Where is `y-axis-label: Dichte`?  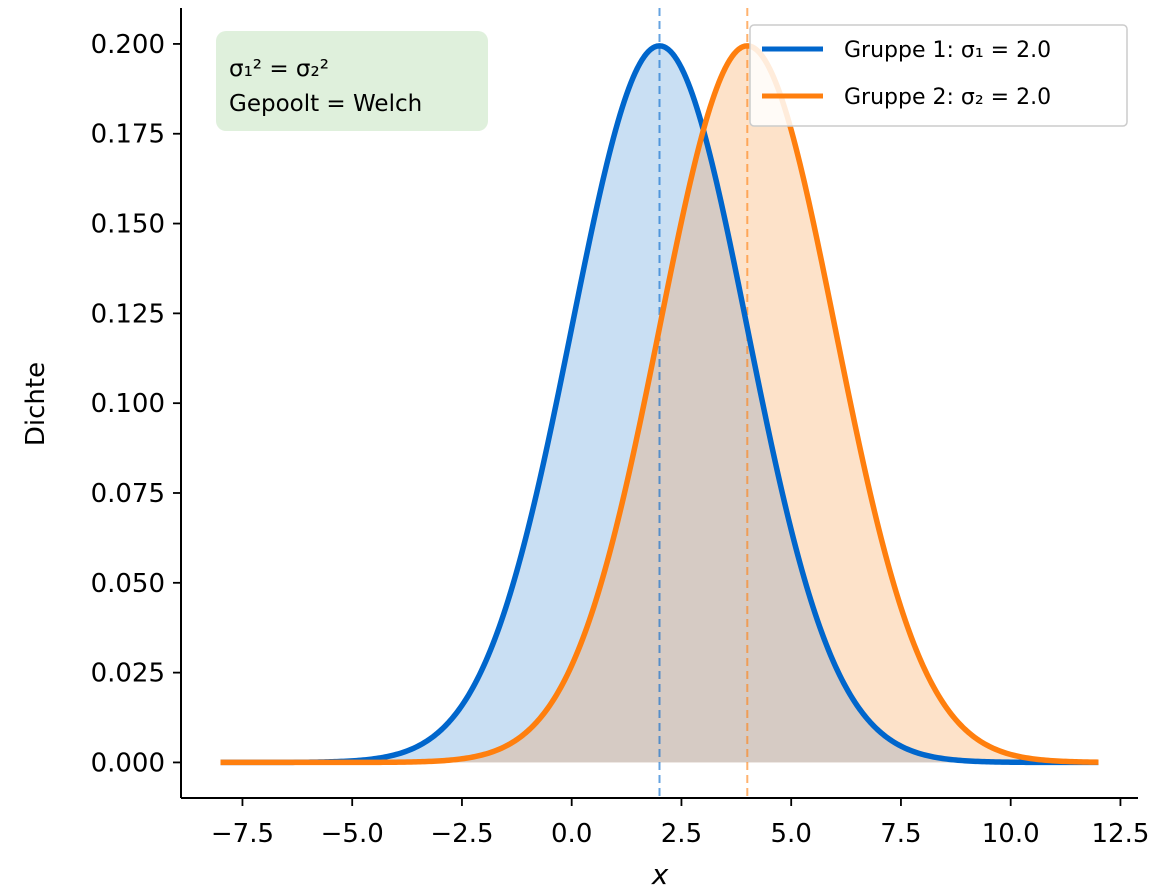
y-axis-label: Dichte is located at coordinates (36, 404).